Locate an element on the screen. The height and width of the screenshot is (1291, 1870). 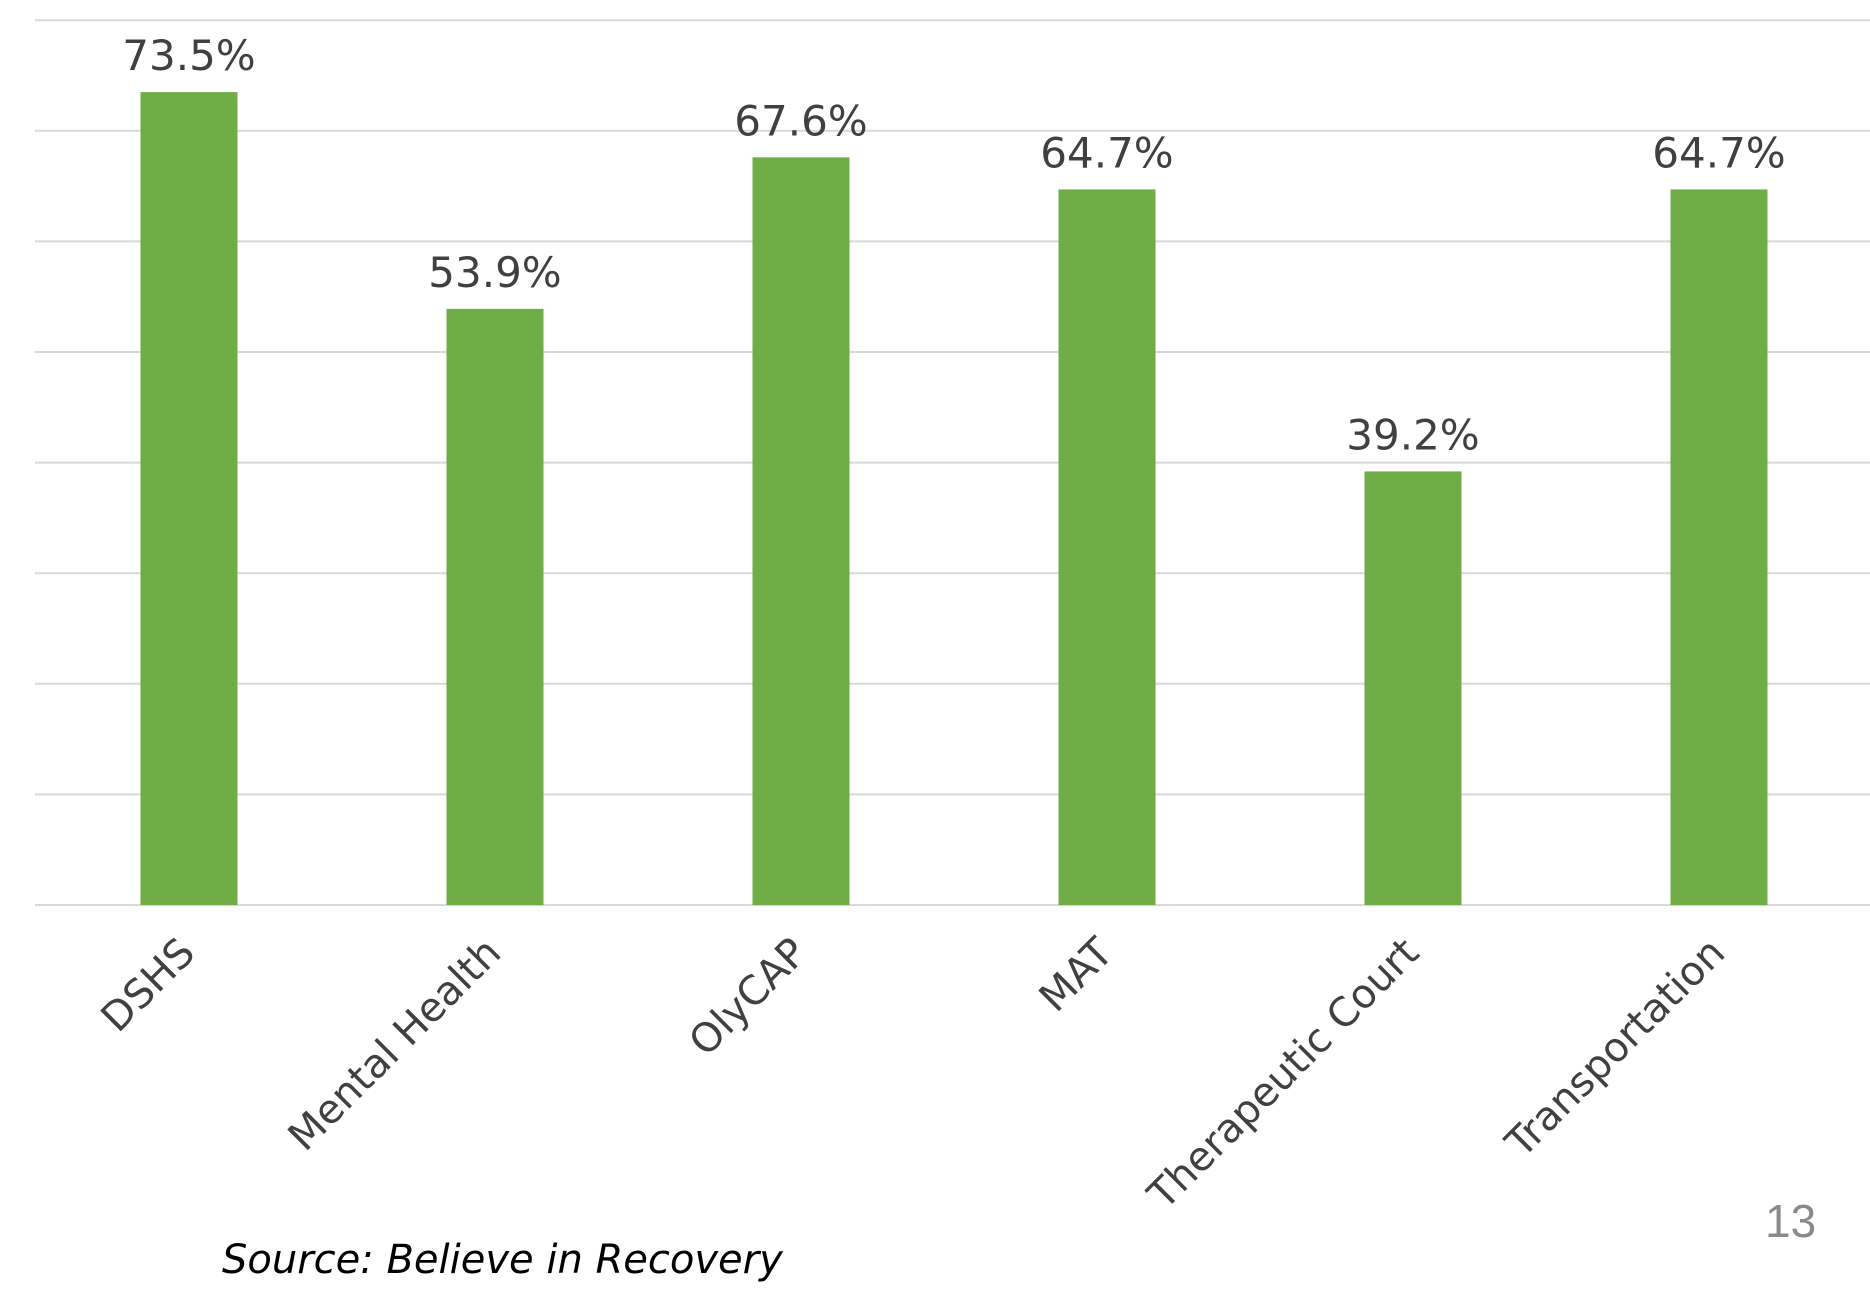
page-number: 13 is located at coordinates (1791, 1221).